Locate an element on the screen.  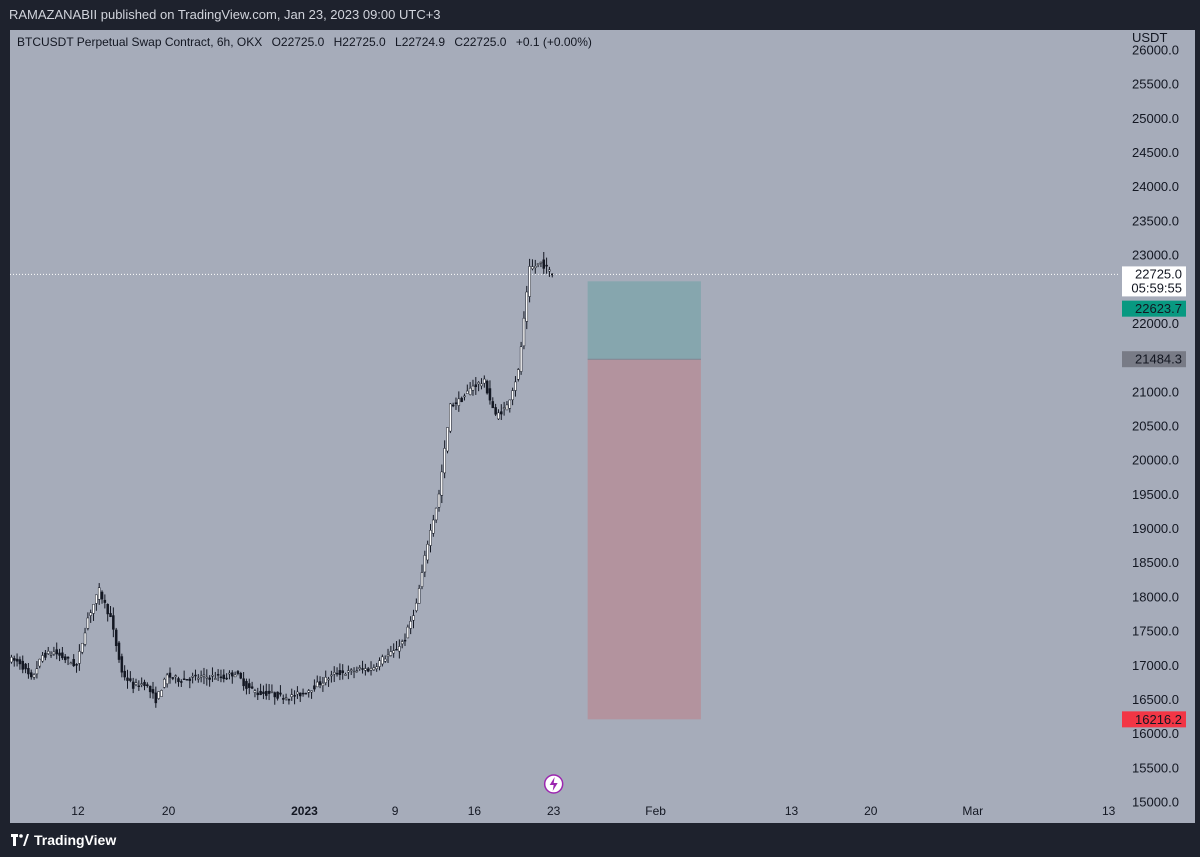
price-tick-label: 18500.0 is located at coordinates (1155, 562).